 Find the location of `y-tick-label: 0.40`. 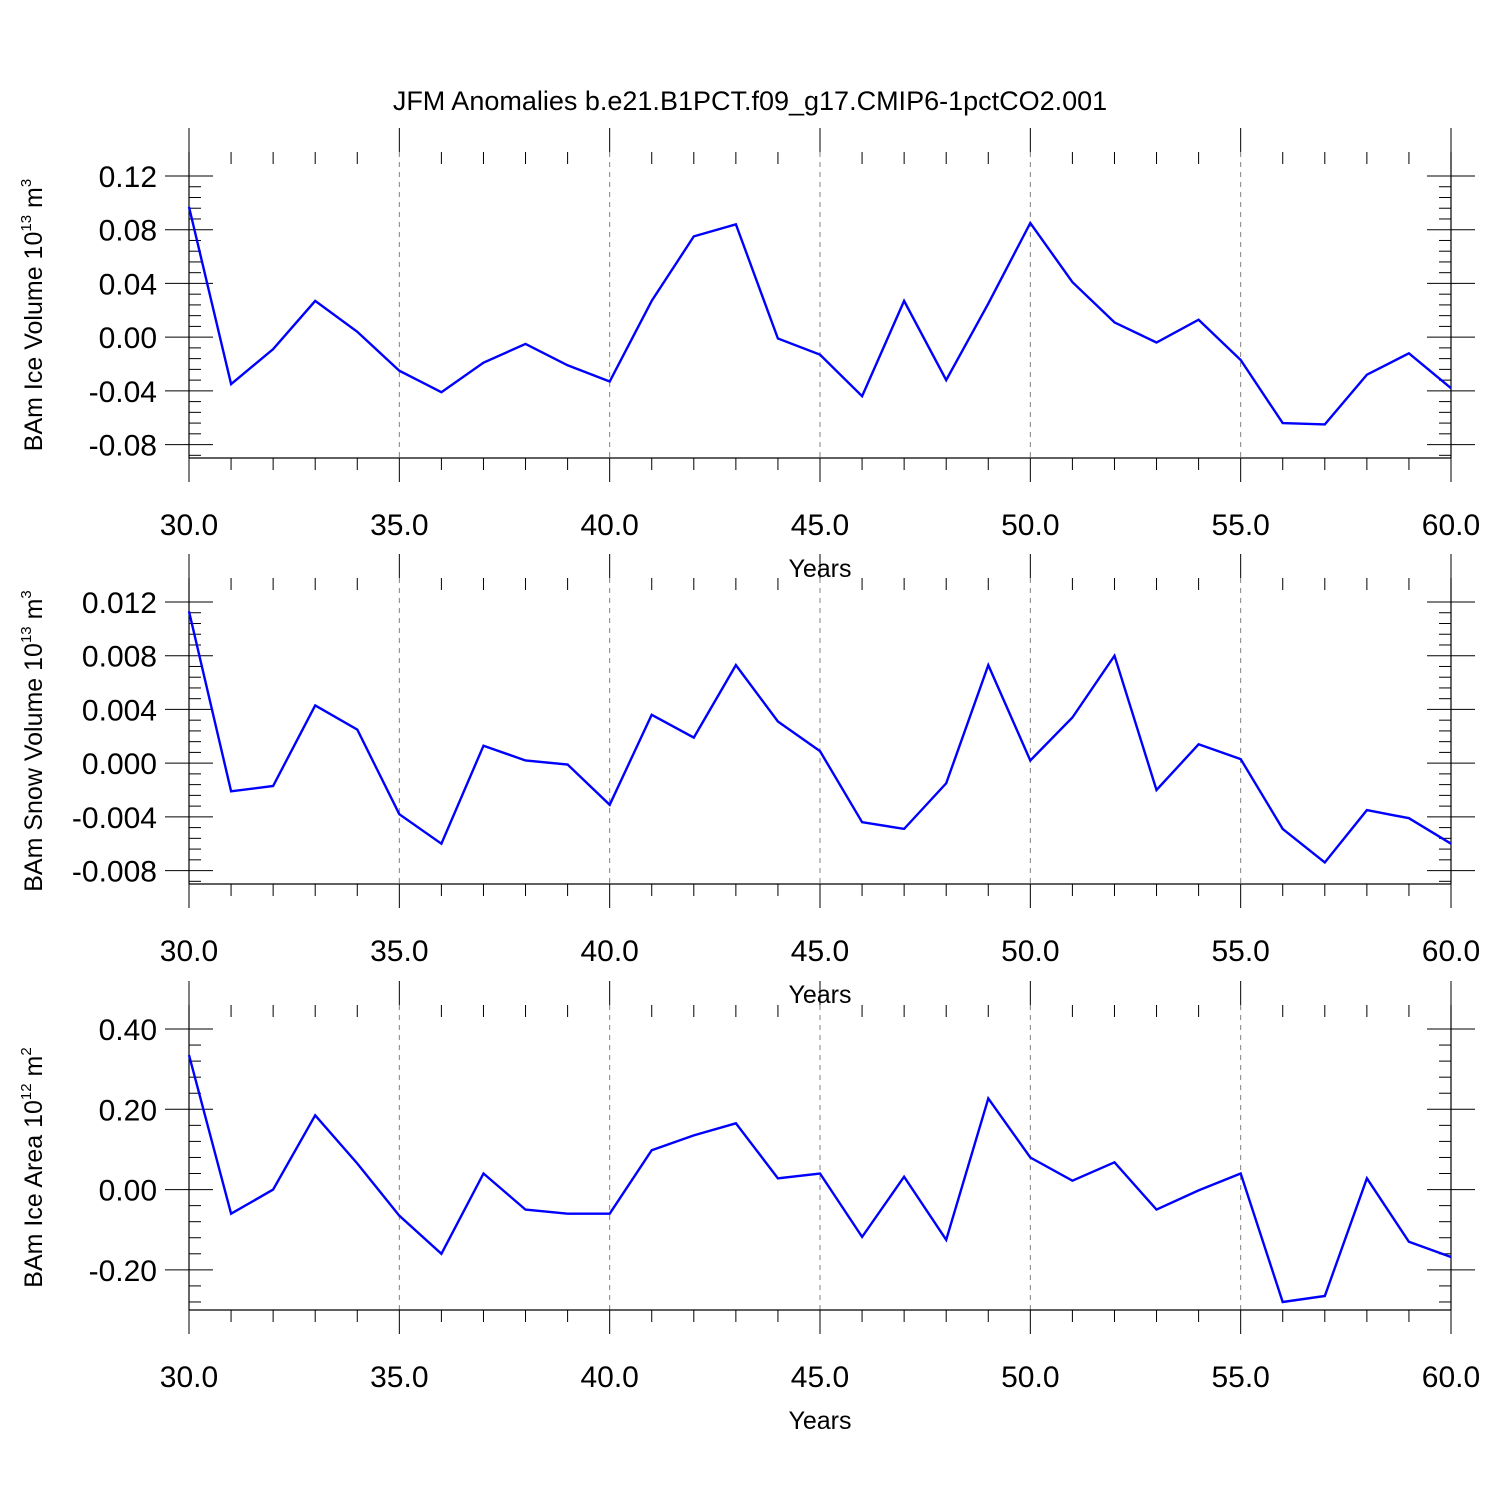

y-tick-label: 0.40 is located at coordinates (128, 1030).